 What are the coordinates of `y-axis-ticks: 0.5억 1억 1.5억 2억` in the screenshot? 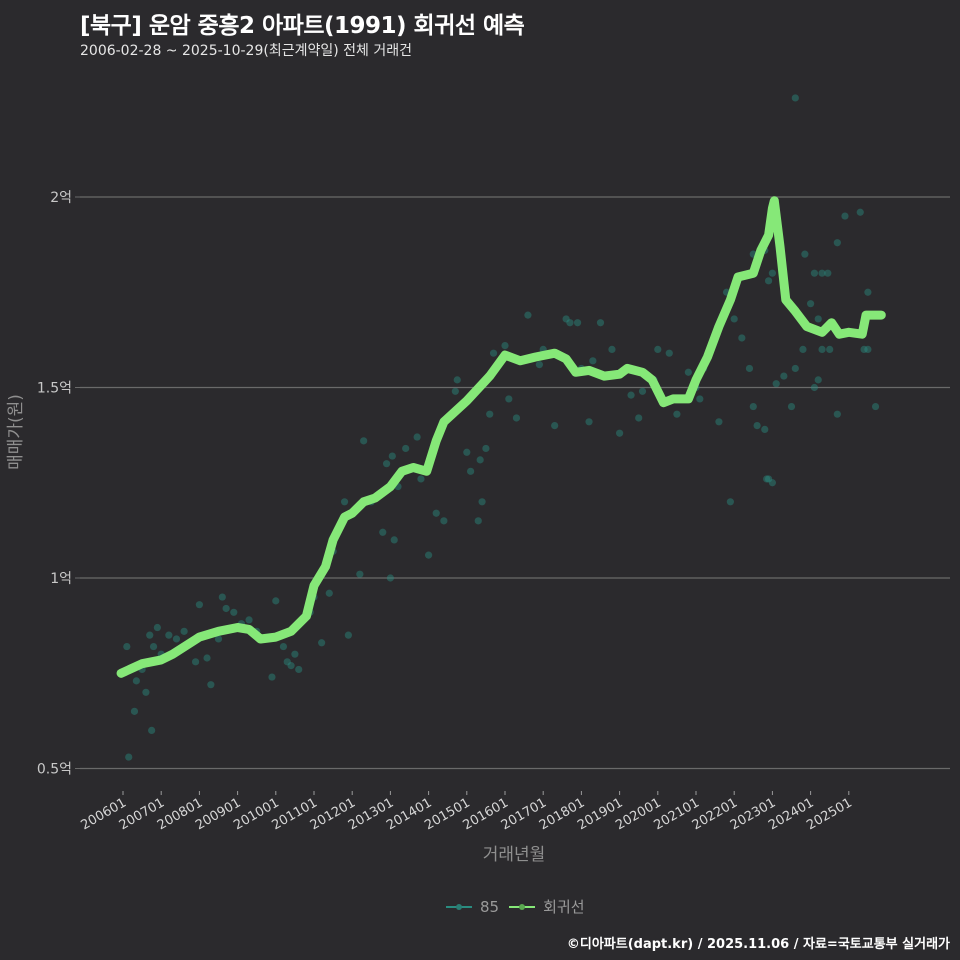 It's located at (54, 484).